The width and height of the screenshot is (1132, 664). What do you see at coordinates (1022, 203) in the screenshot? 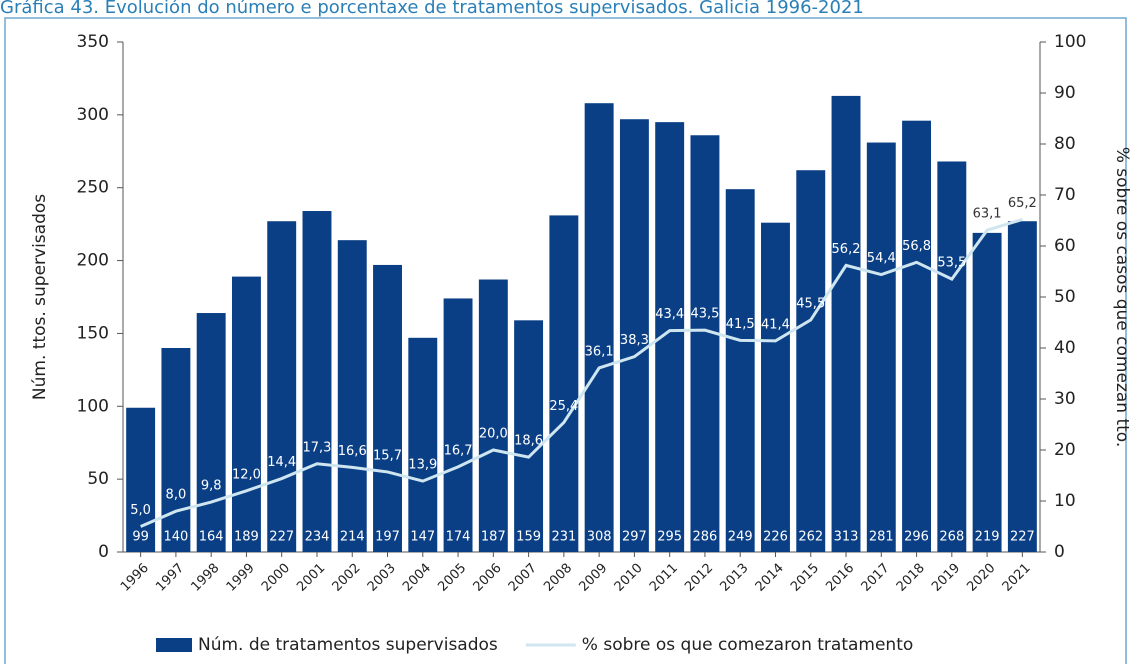
I see `line-value-label: 65,2` at bounding box center [1022, 203].